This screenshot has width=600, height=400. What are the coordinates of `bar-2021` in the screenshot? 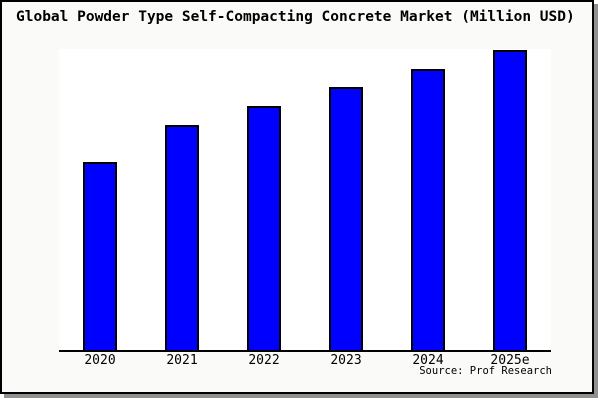 It's located at (182, 237).